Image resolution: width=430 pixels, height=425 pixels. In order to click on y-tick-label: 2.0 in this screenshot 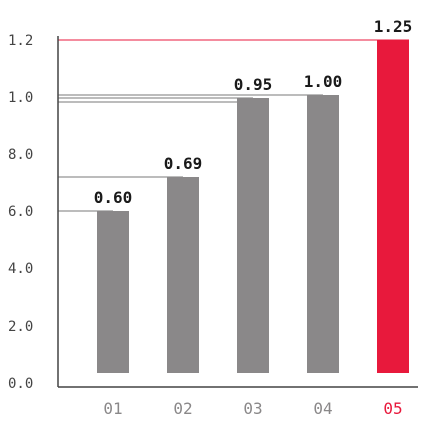, I will do `click(20, 327)`.